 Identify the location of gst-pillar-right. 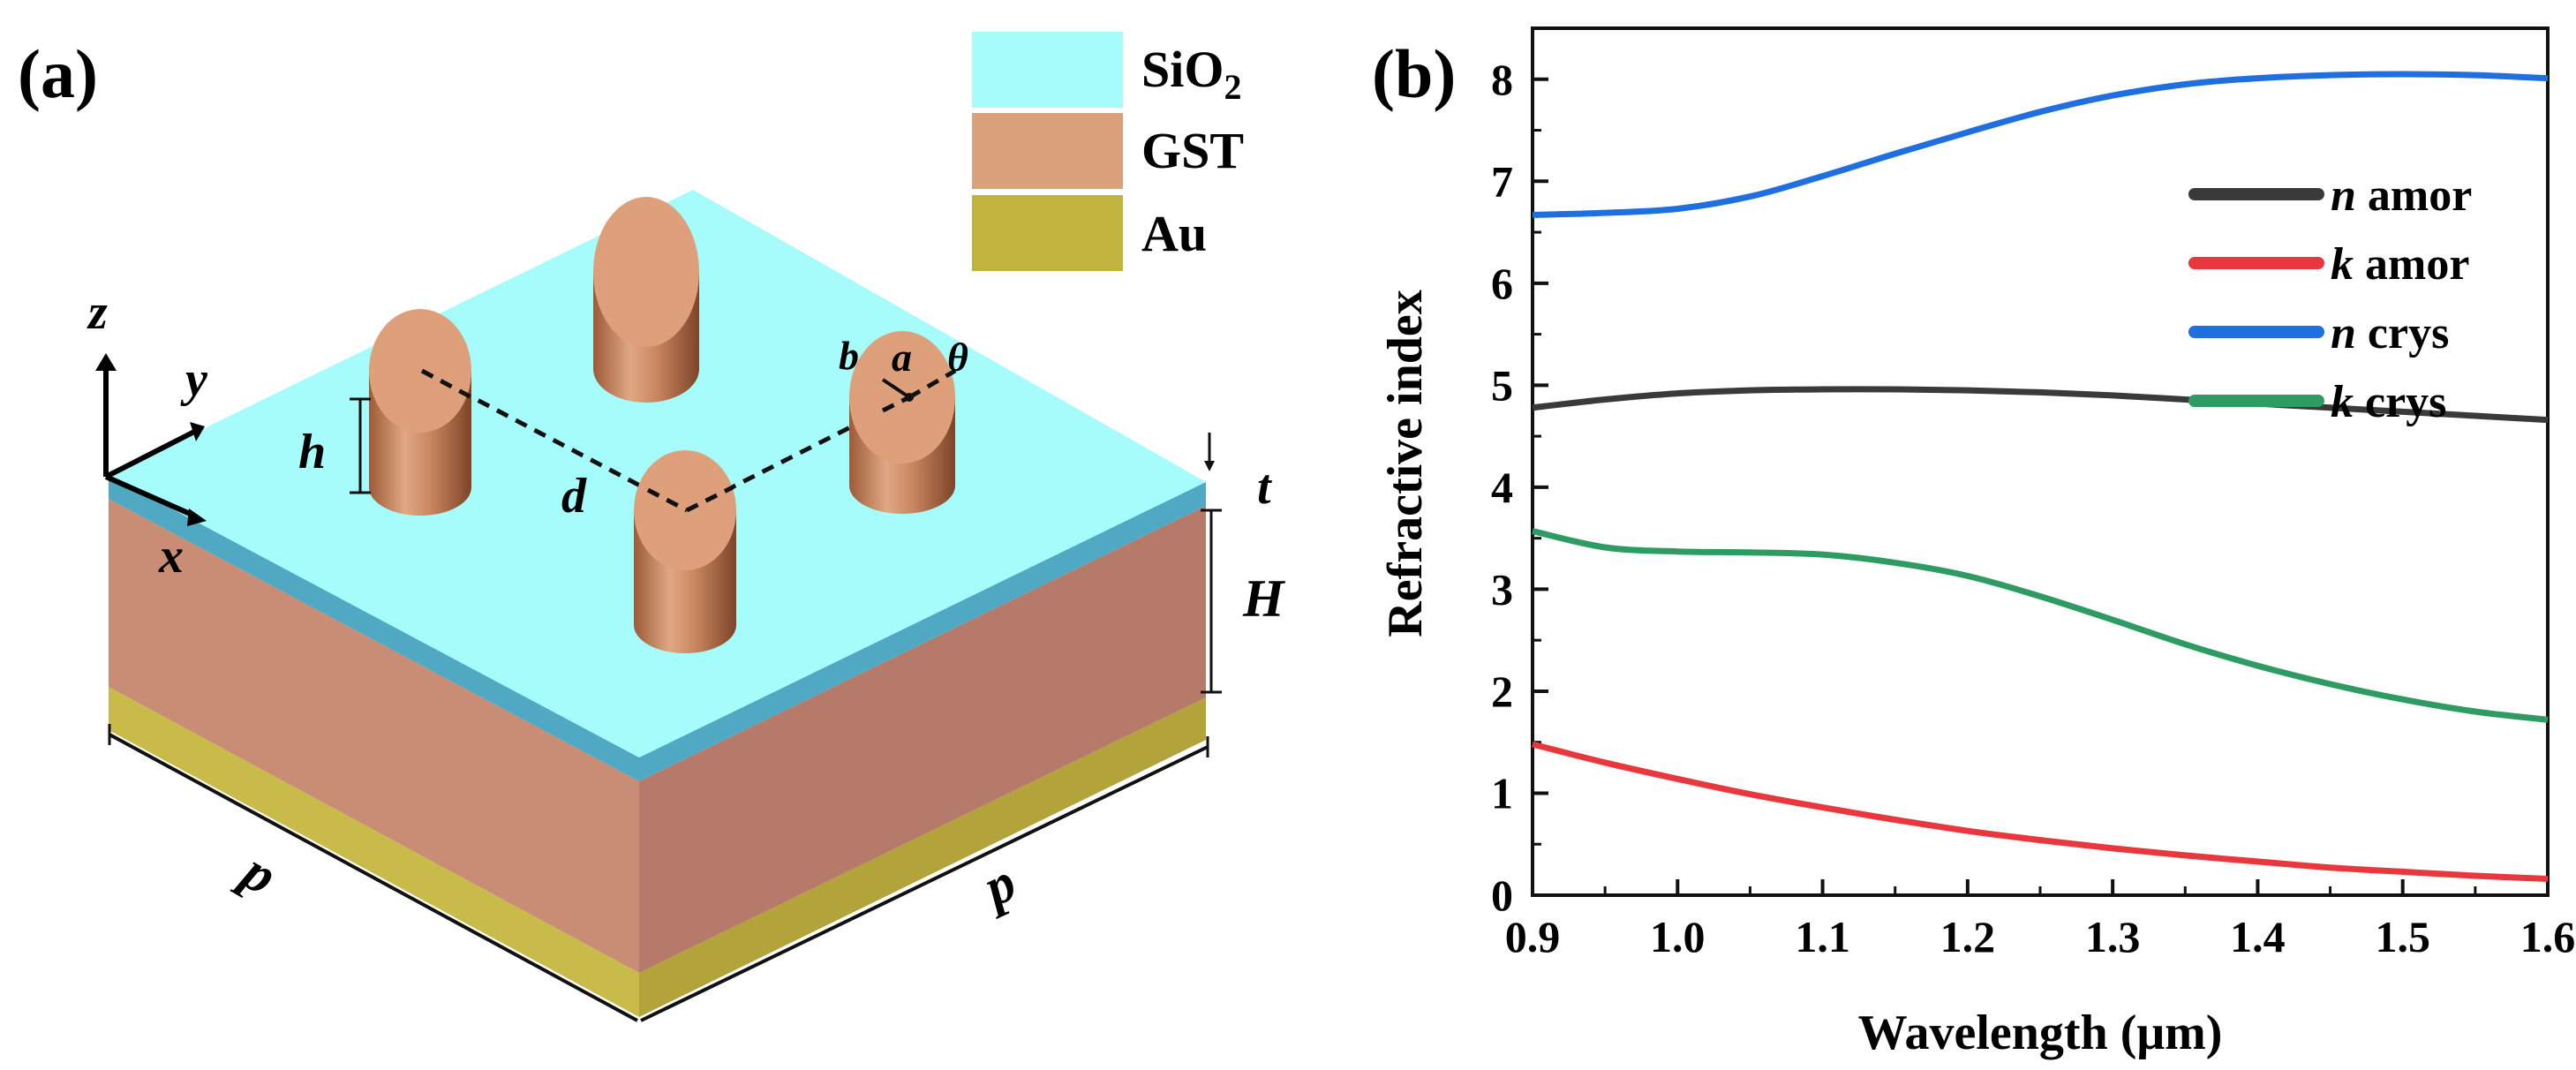
(902, 422).